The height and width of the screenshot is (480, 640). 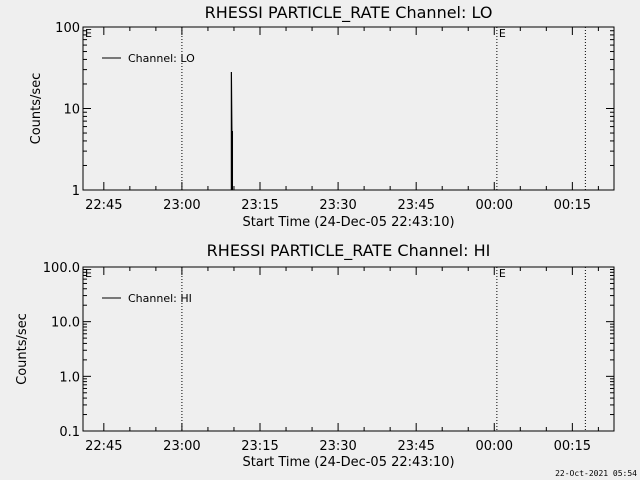 What do you see at coordinates (61, 268) in the screenshot?
I see `chart2-y-tick-label: 100.0` at bounding box center [61, 268].